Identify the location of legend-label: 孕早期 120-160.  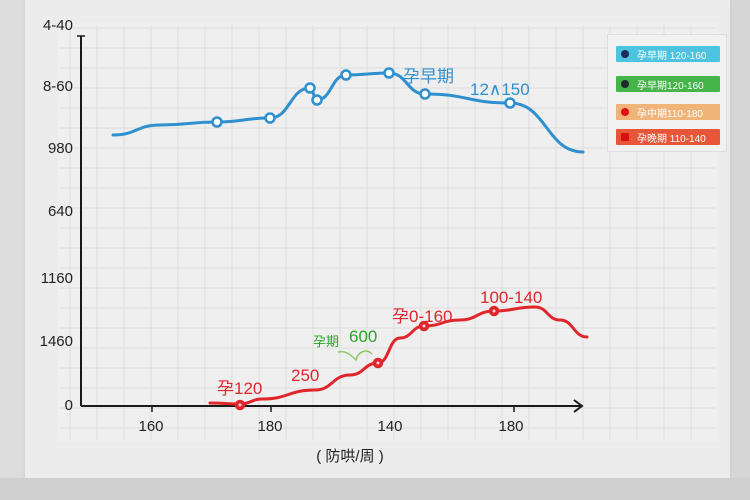
(672, 56).